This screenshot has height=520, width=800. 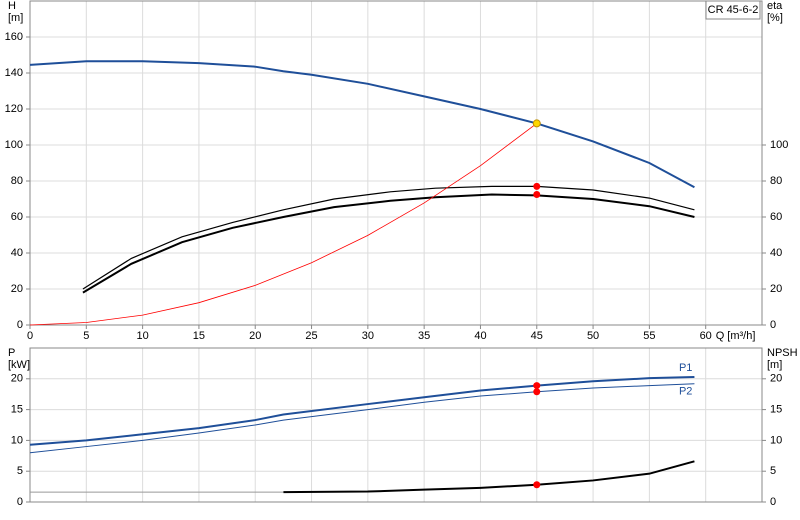 What do you see at coordinates (368, 336) in the screenshot?
I see `x-tick-label: 30` at bounding box center [368, 336].